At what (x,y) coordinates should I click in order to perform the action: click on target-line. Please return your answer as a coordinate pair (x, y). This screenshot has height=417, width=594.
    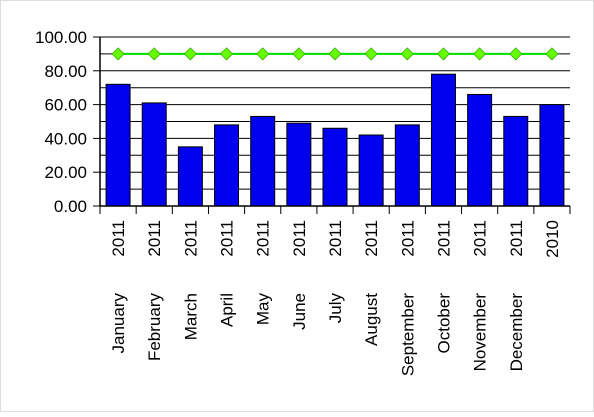
    Looking at the image, I should click on (335, 54).